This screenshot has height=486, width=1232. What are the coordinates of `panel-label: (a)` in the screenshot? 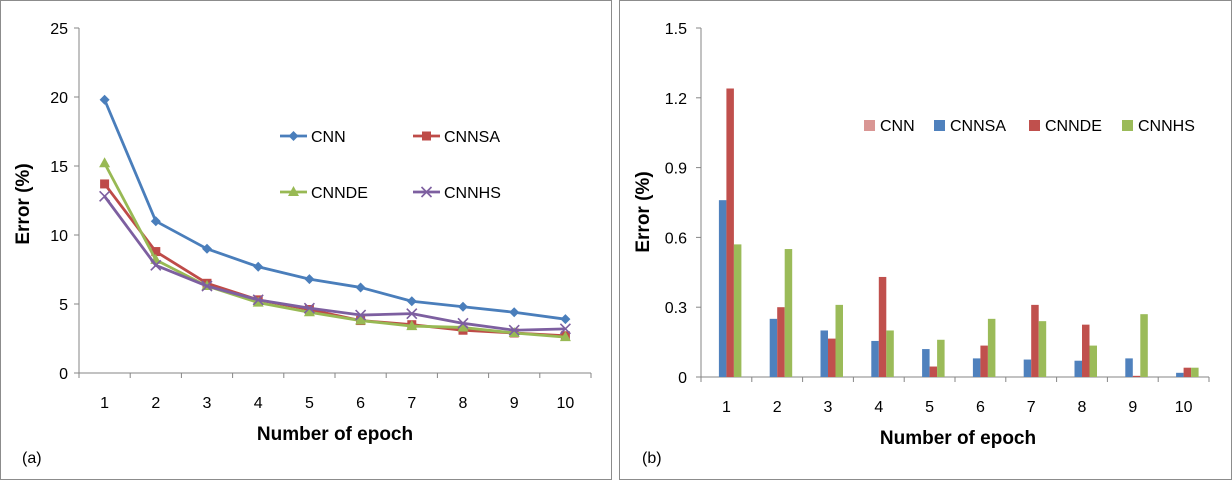 It's located at (32, 458).